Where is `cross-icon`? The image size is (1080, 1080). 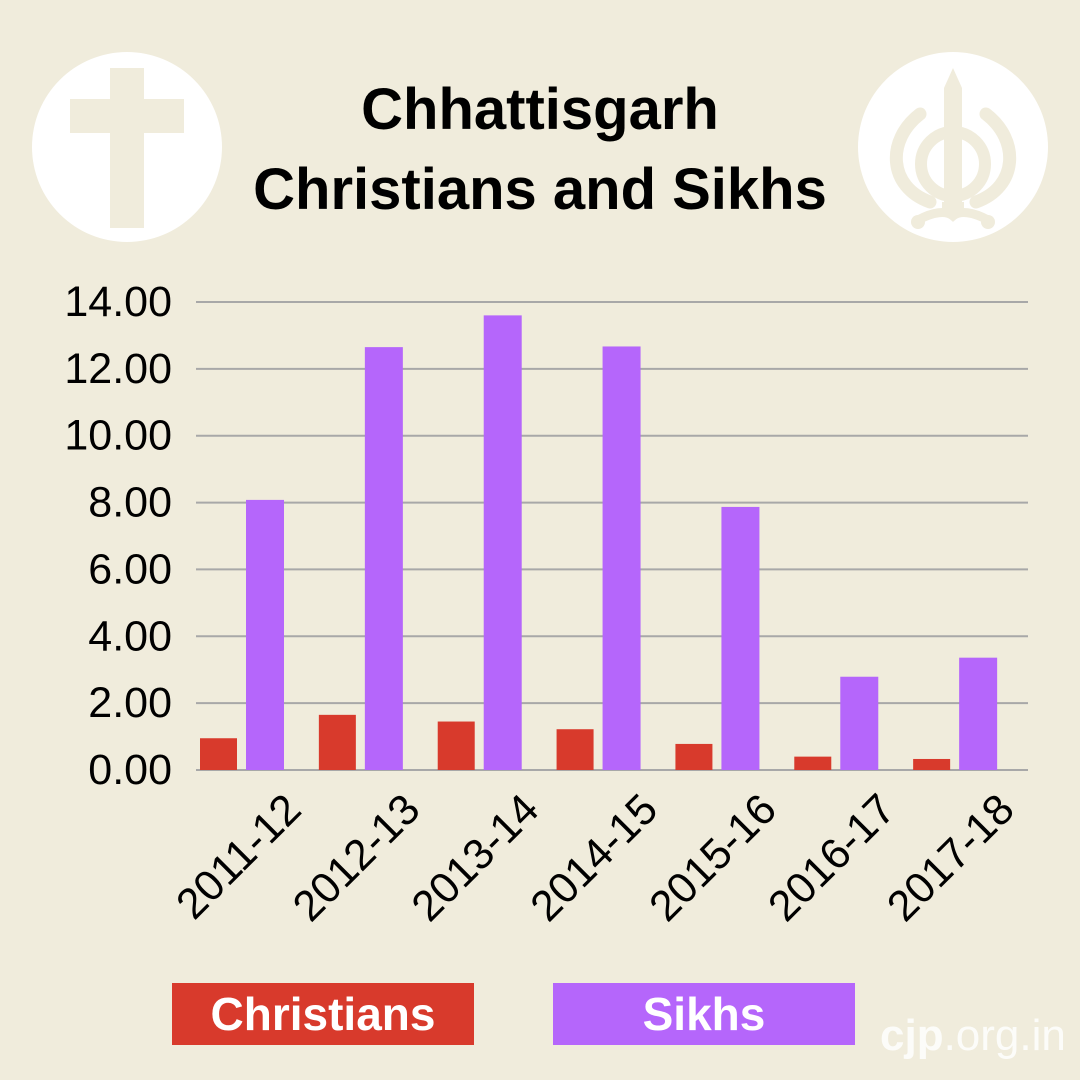
cross-icon is located at coordinates (127, 148).